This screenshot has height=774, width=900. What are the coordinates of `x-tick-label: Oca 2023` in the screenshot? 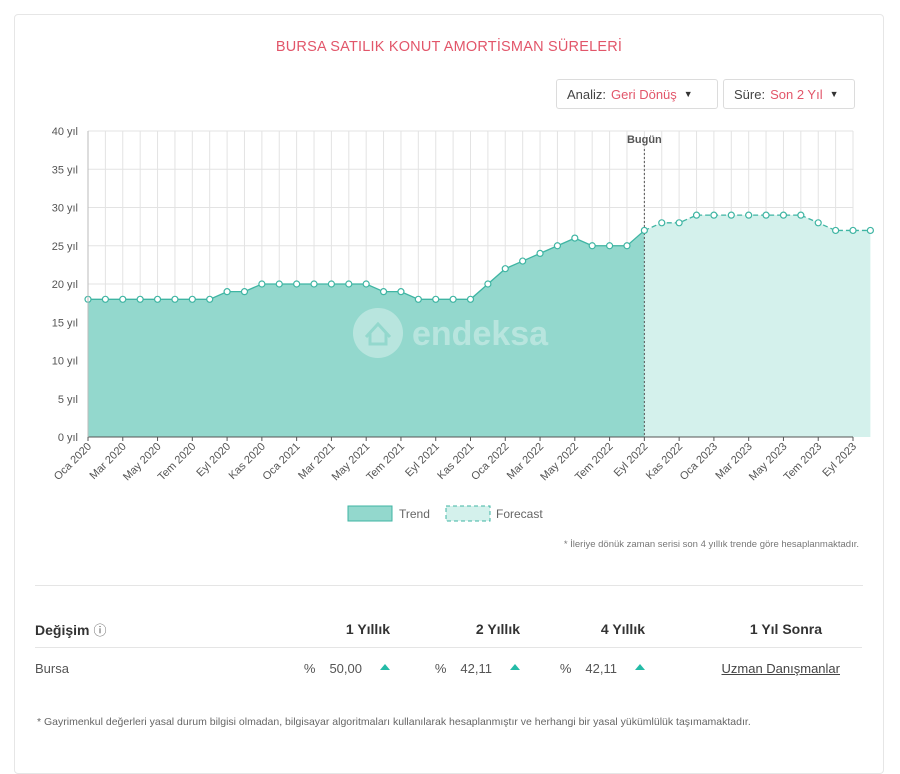 It's located at (699, 462).